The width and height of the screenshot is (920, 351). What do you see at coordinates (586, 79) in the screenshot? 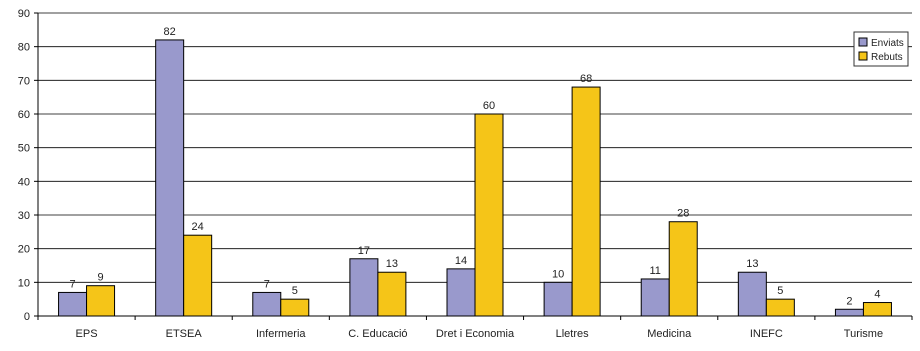
I see `data-label: 68` at bounding box center [586, 79].